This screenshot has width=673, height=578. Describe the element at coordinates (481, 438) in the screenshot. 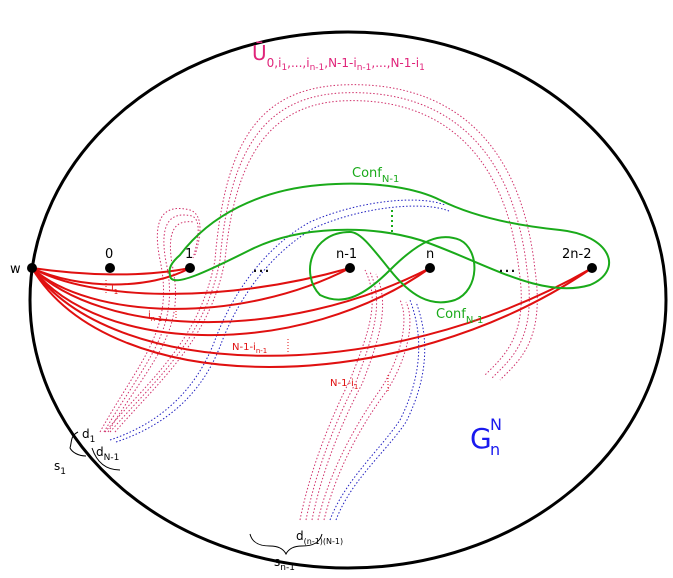

I see `label-G: G` at that location.